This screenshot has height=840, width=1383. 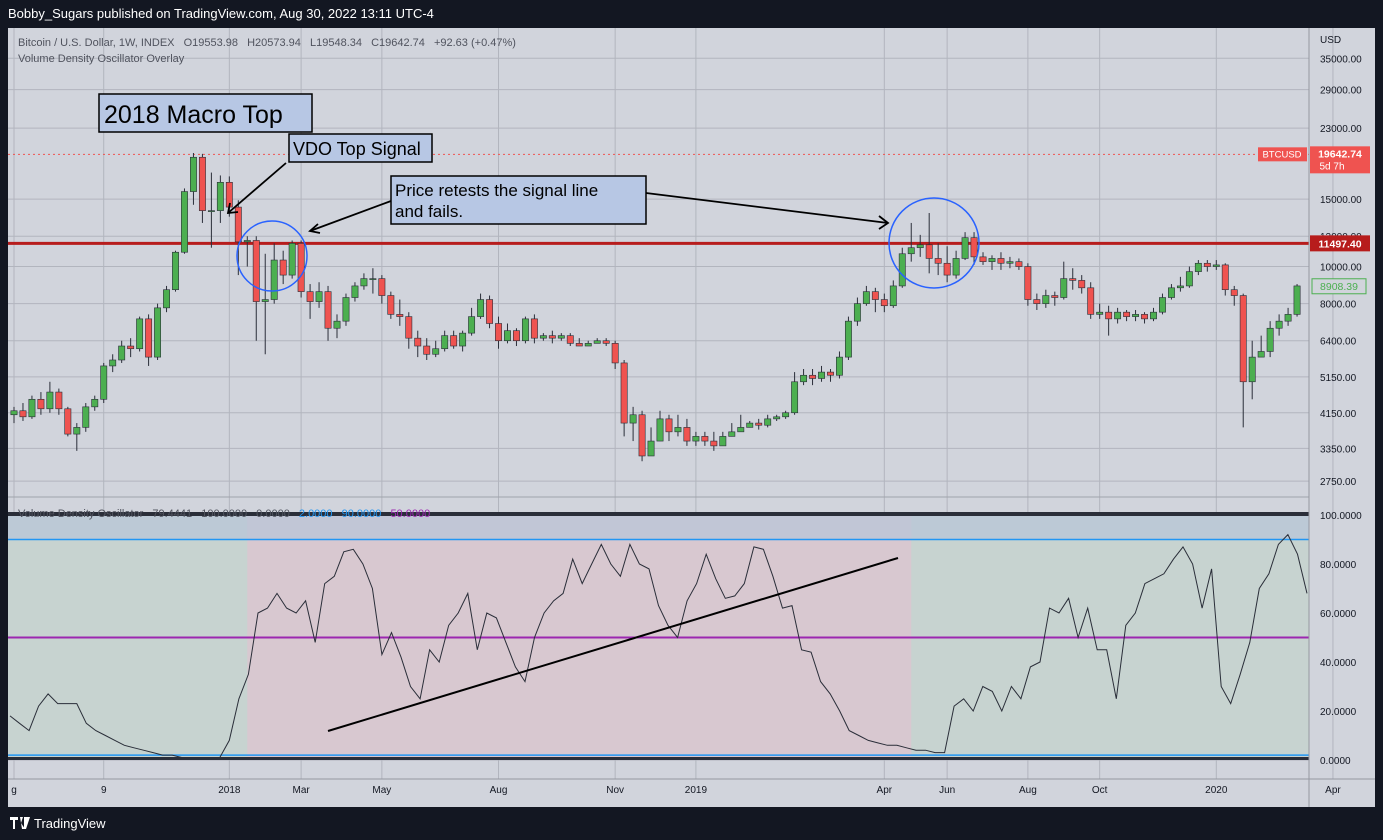 What do you see at coordinates (1338, 342) in the screenshot?
I see `price-tick-label: 6400.00` at bounding box center [1338, 342].